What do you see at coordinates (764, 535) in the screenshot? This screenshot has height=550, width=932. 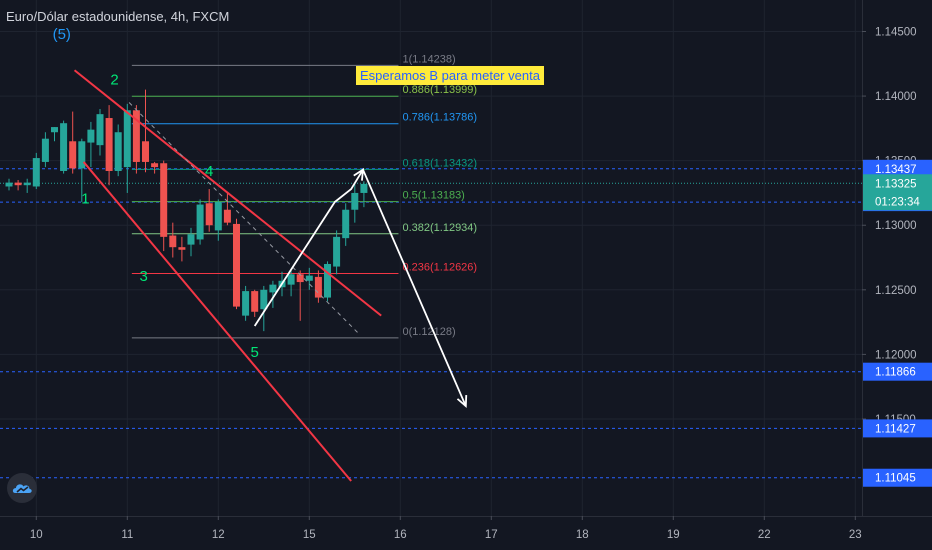 I see `time-tick-label: 22` at bounding box center [764, 535].